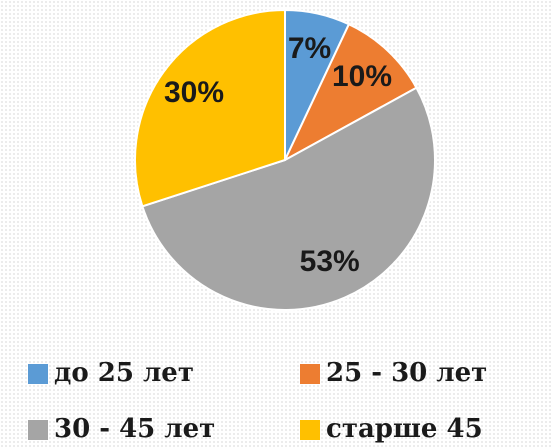  I want to click on legend-label: старше 45, so click(404, 429).